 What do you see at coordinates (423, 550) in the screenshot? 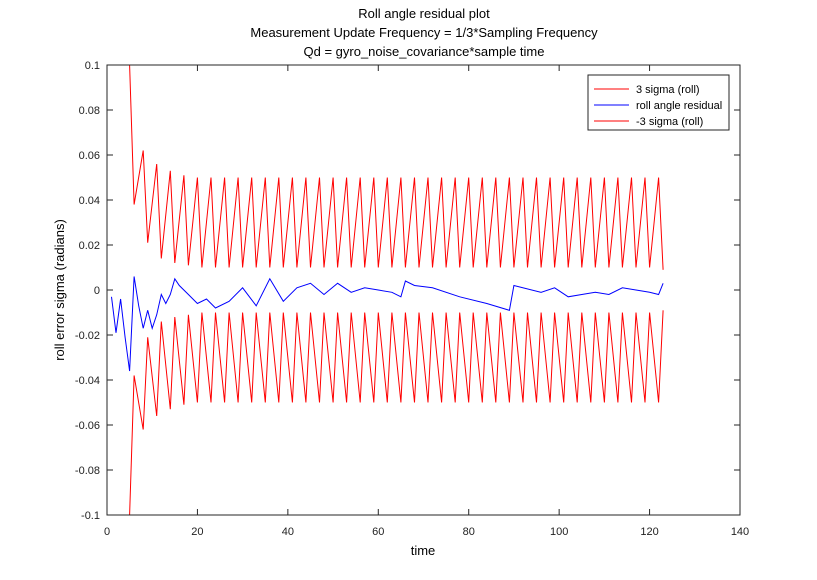
I see `x-axis-label: time` at bounding box center [423, 550].